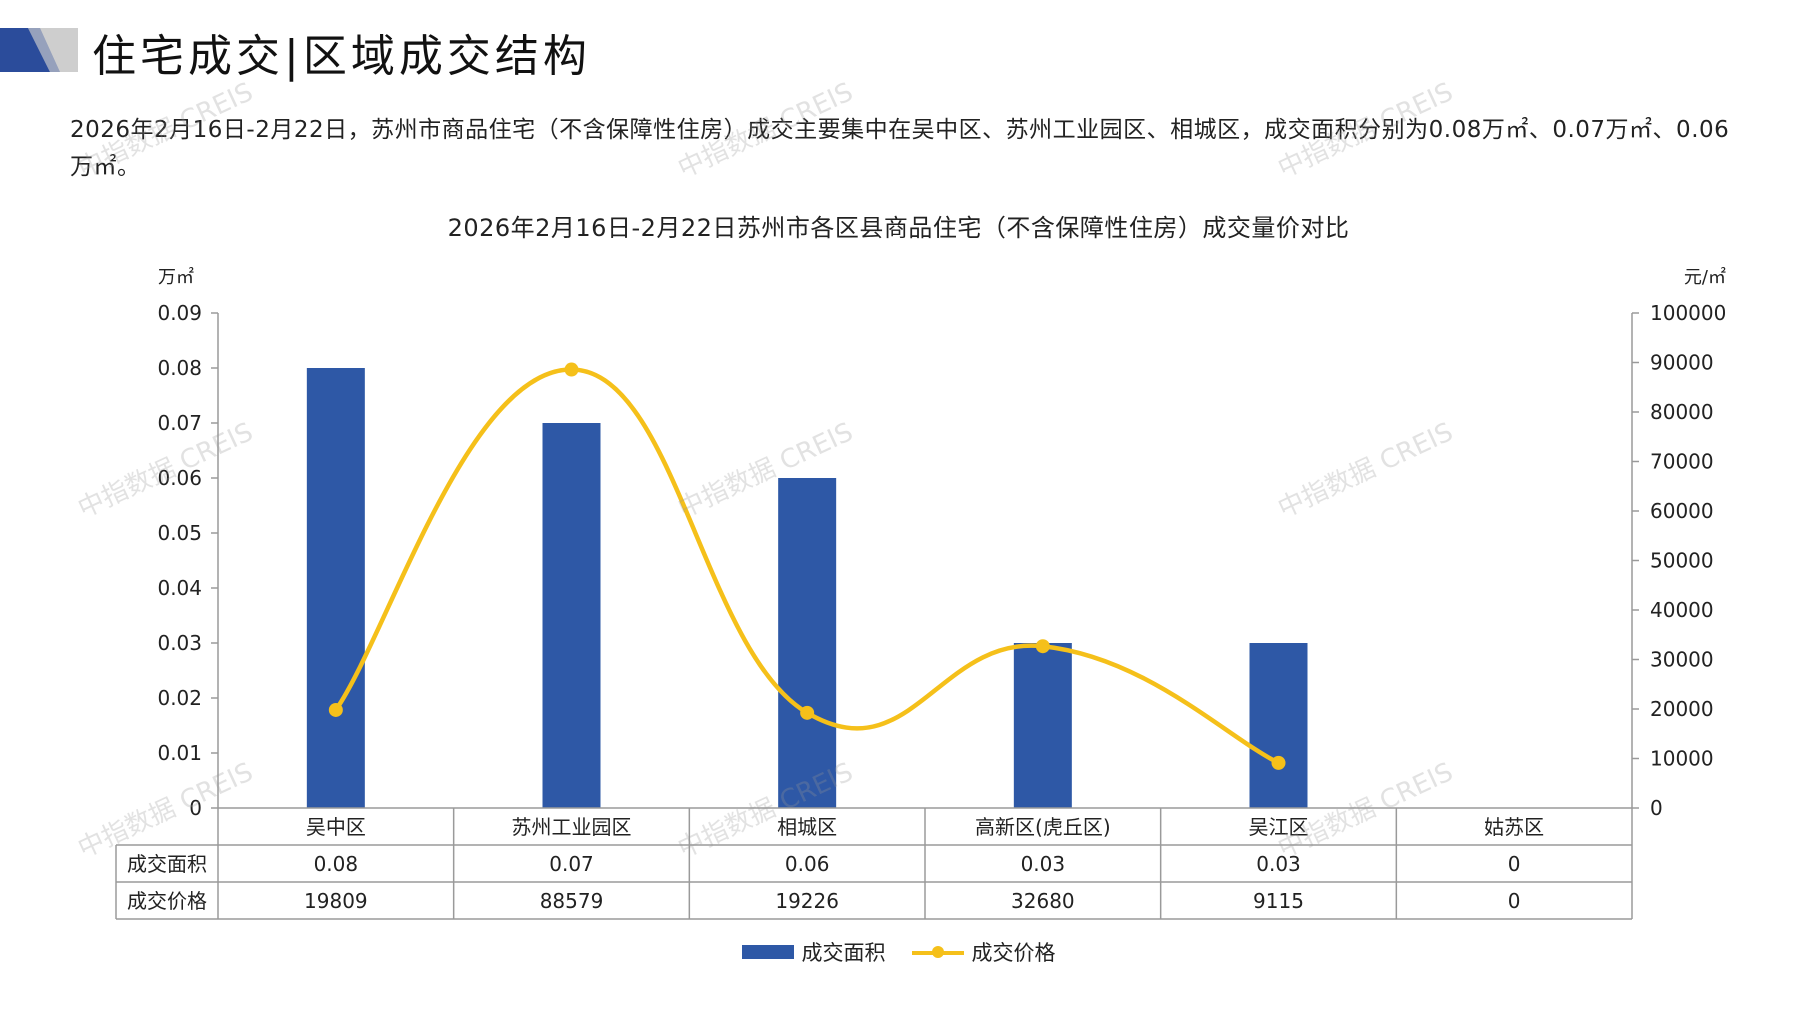 This screenshot has height=1010, width=1797. I want to click on table-cell-price: 0, so click(1514, 901).